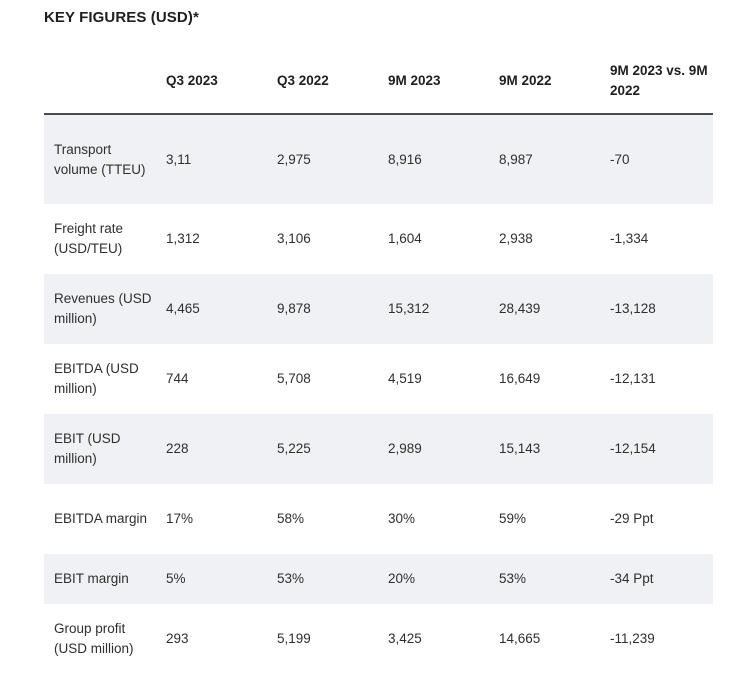  I want to click on table-cell: 5%, so click(211, 579).